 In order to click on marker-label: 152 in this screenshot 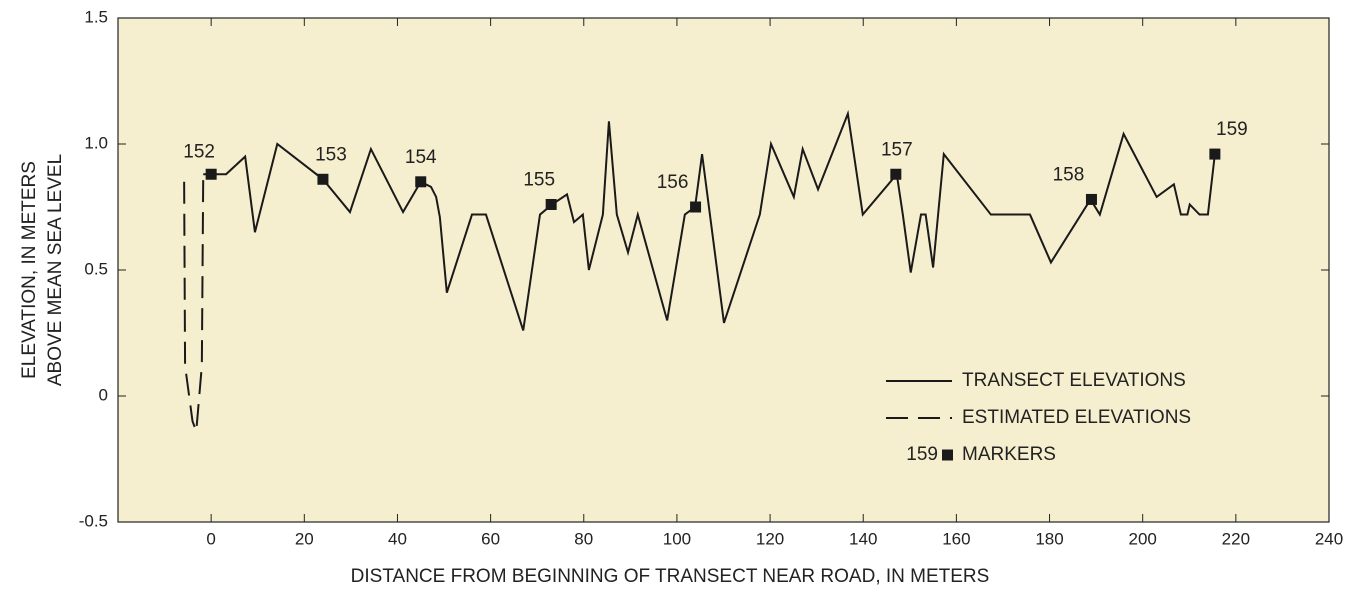, I will do `click(199, 151)`.